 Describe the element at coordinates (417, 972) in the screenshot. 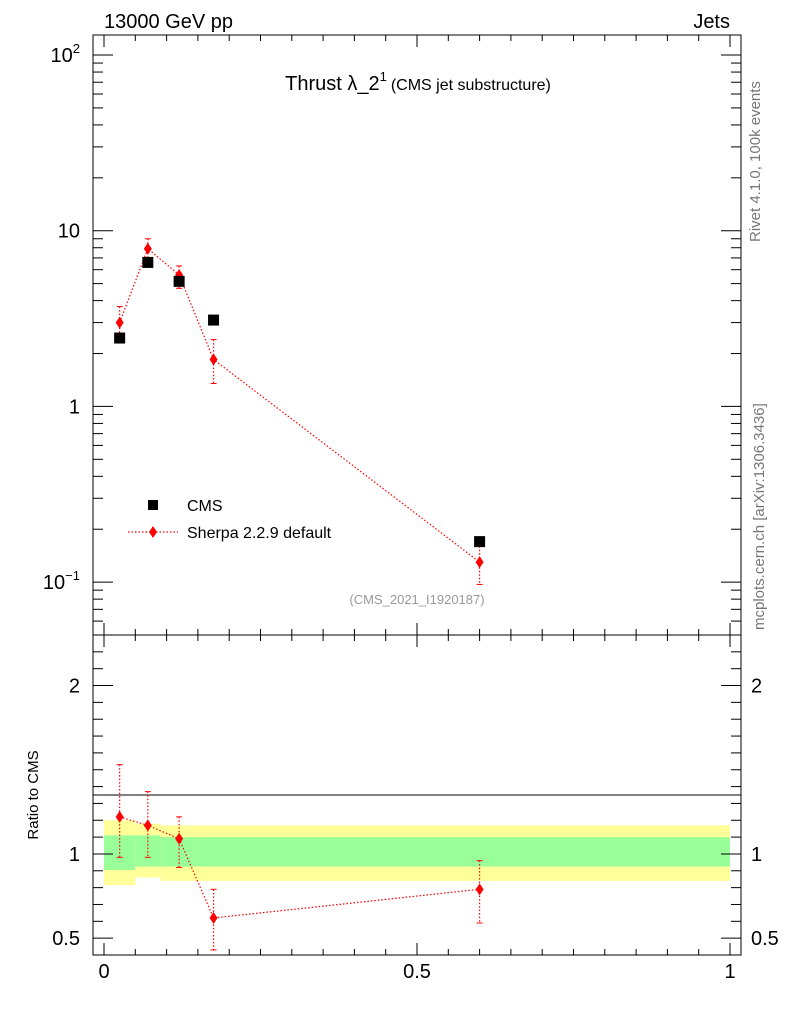

I see `x-tick-label: 0.5` at that location.